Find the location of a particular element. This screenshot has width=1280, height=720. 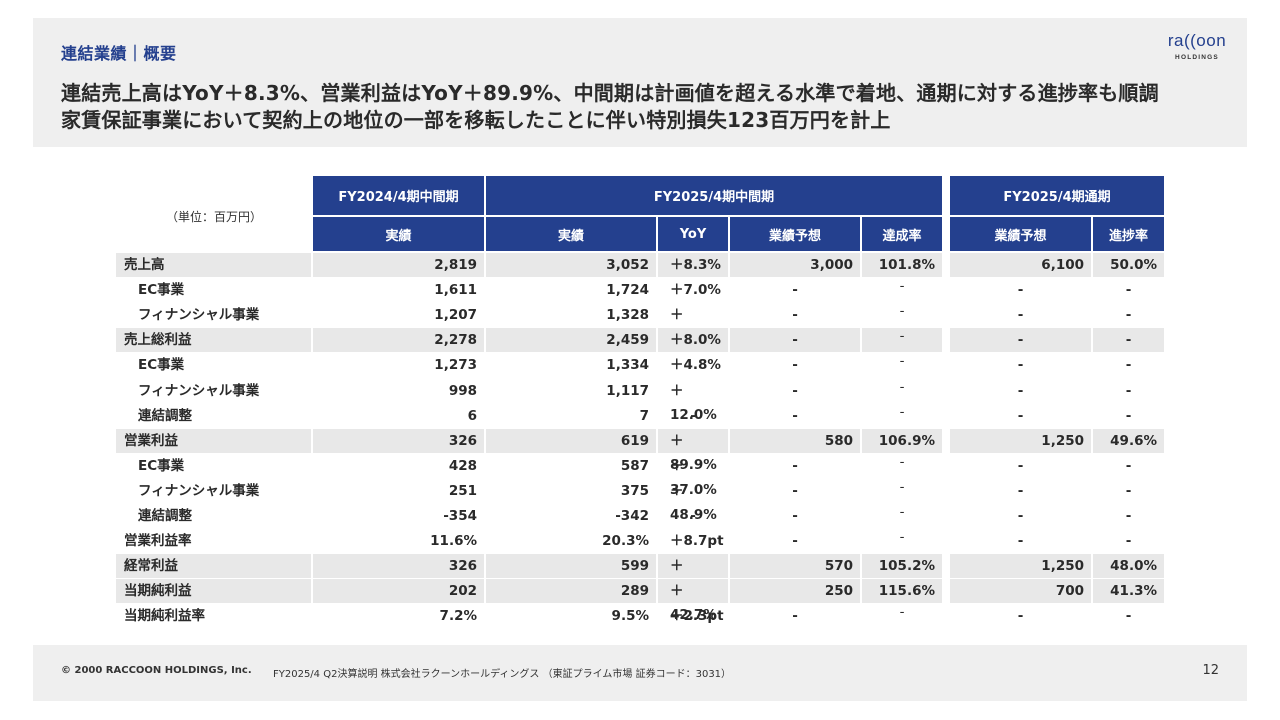

header-fy2024-interim: FY2024/4期中間期 is located at coordinates (398, 195).